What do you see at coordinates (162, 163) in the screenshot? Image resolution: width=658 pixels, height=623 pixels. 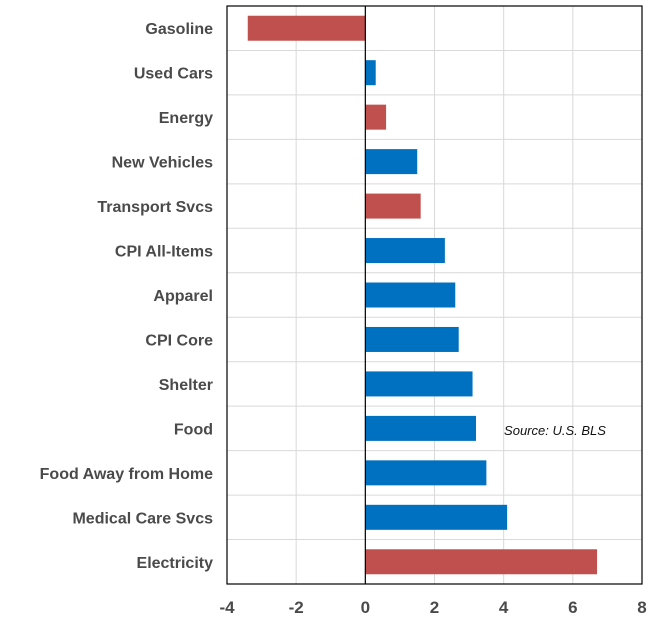 I see `category-label-new-vehicles: New Vehicles` at bounding box center [162, 163].